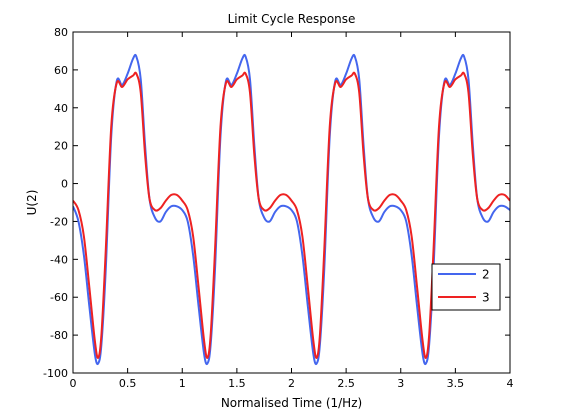 The image size is (561, 420). Describe the element at coordinates (182, 383) in the screenshot. I see `x-tick-label: 1` at that location.